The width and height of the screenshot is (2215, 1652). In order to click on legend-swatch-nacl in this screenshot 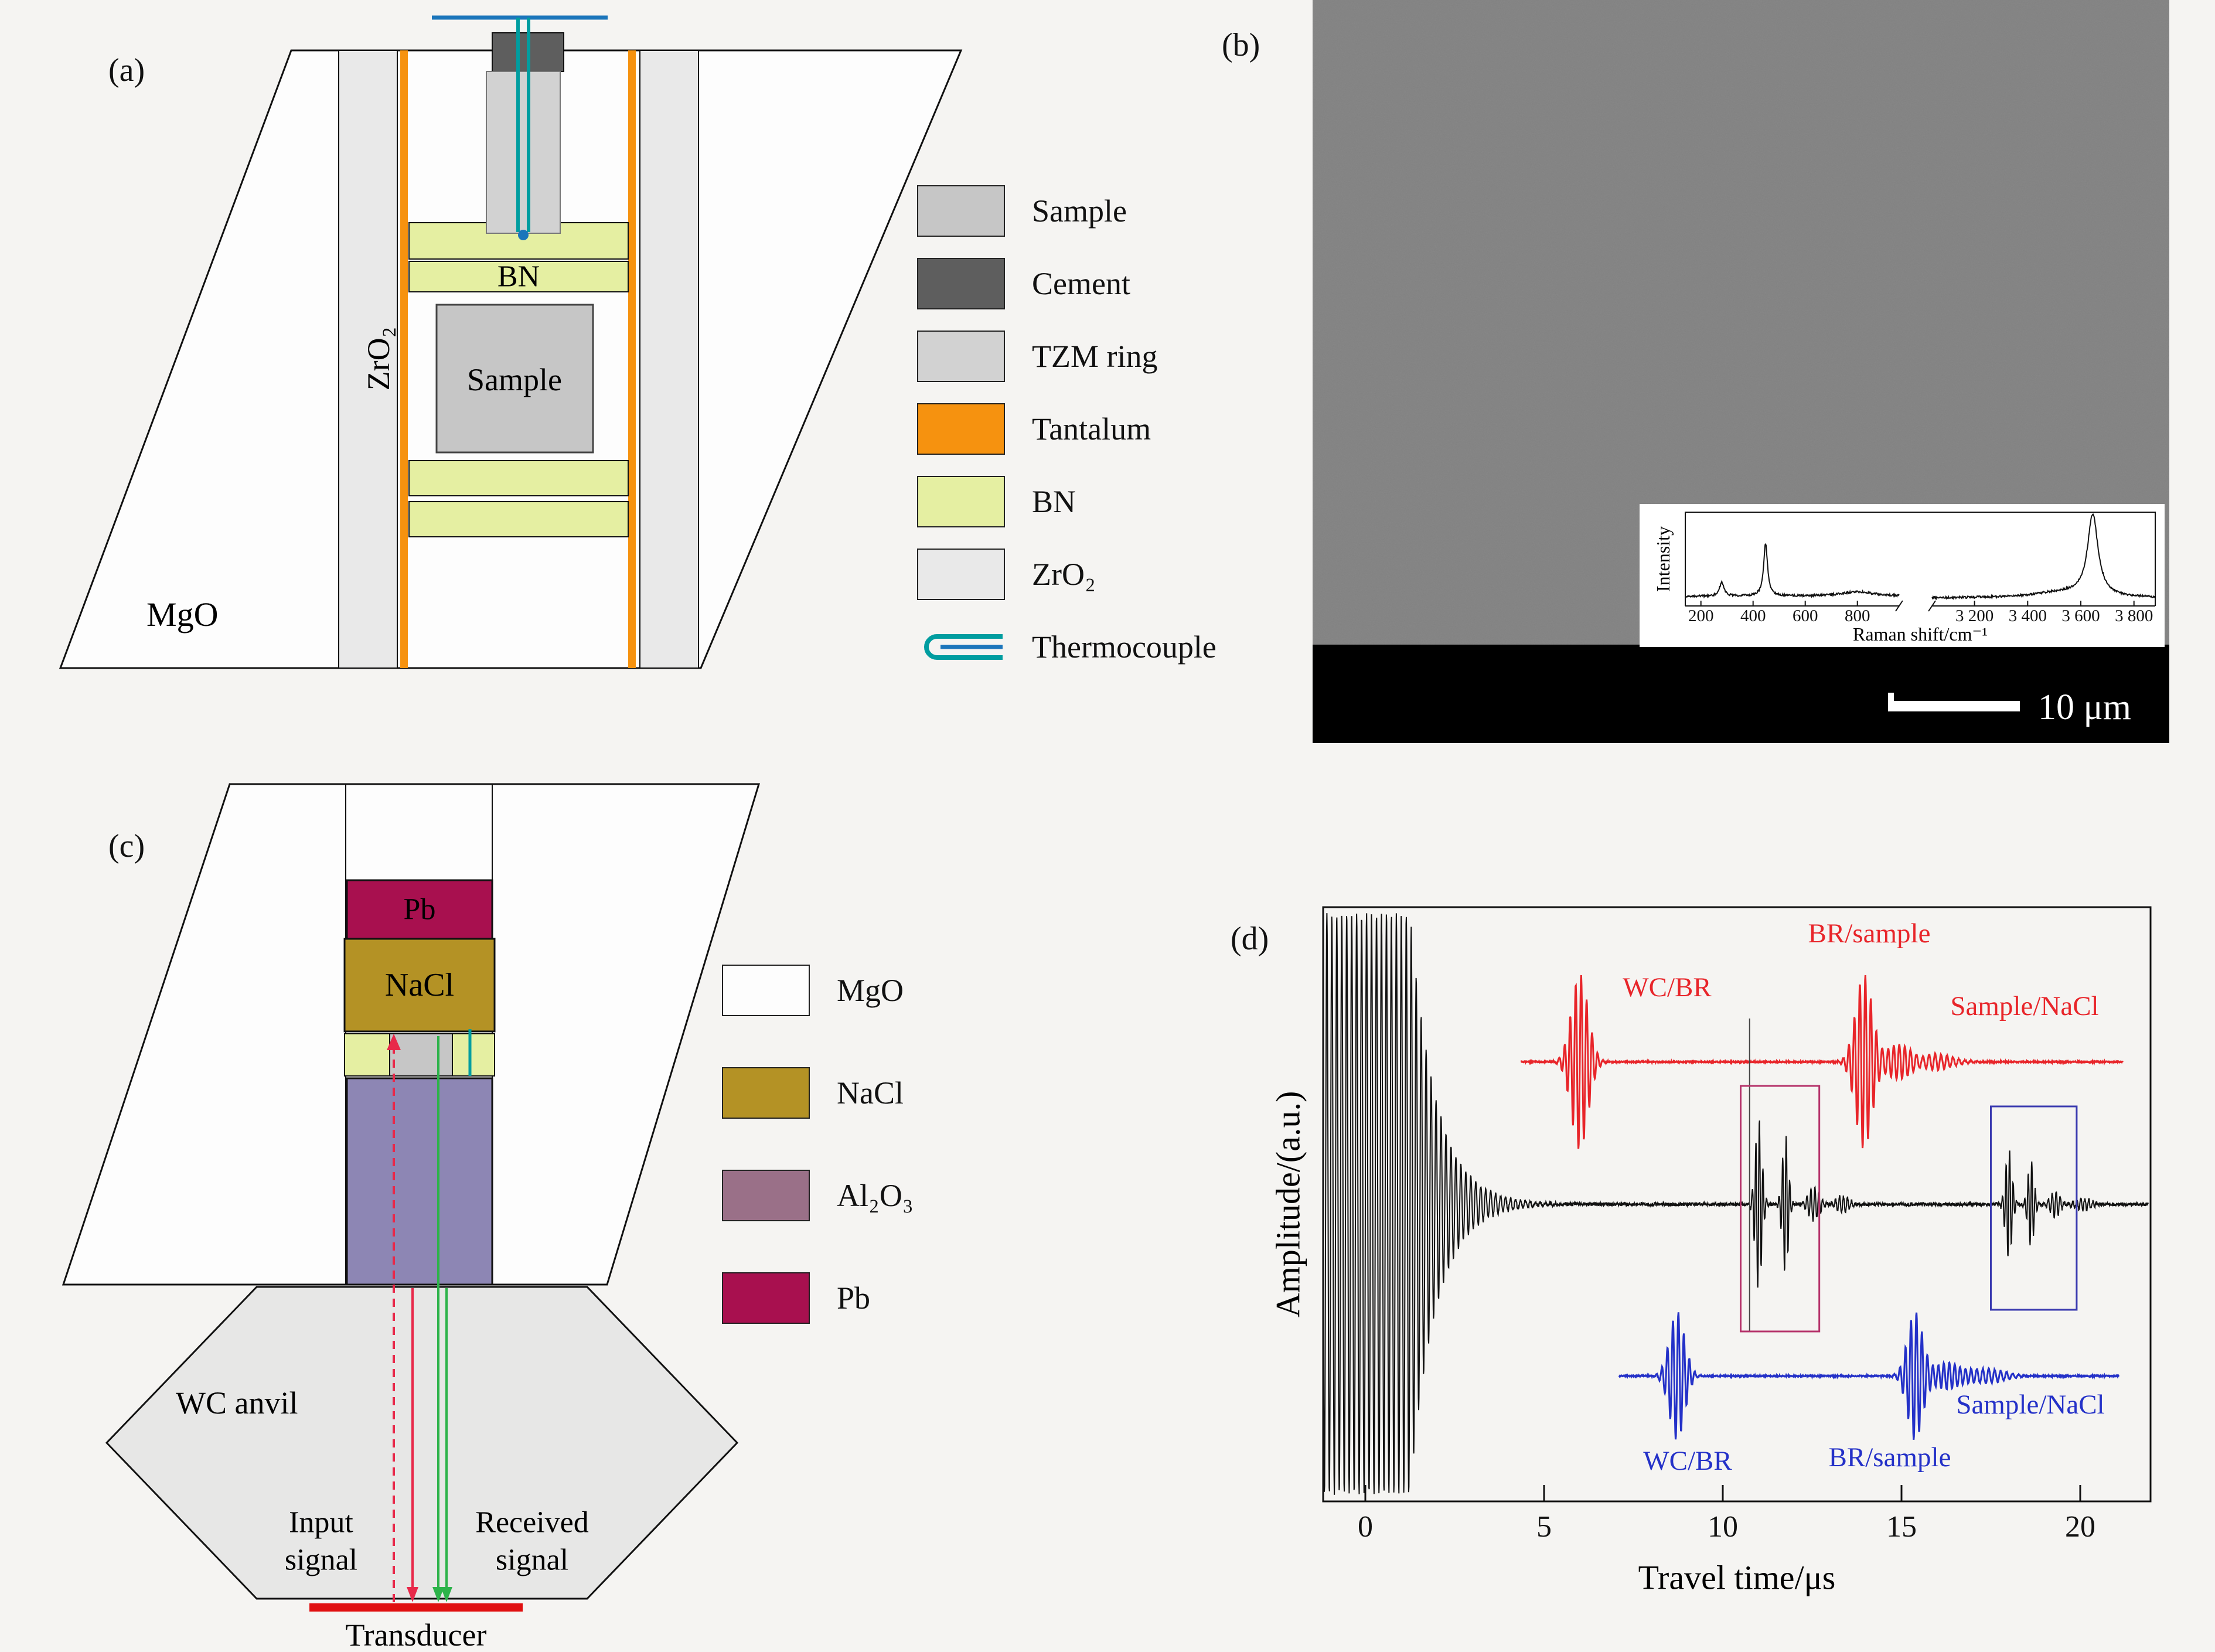, I will do `click(766, 1093)`.